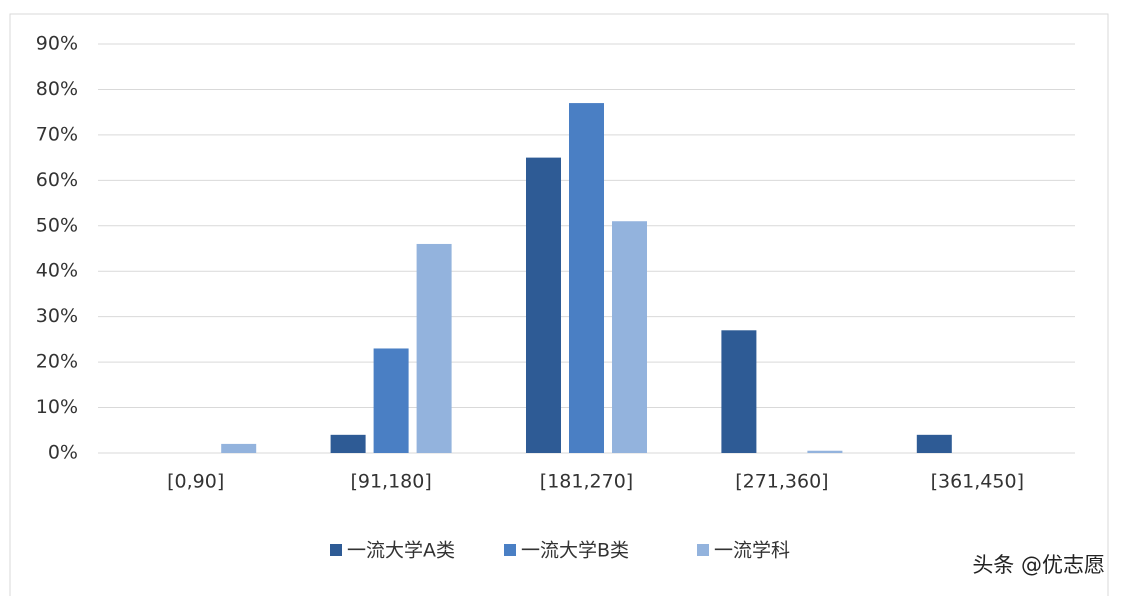 Image resolution: width=1122 pixels, height=596 pixels. What do you see at coordinates (586, 482) in the screenshot?
I see `x-tick-label: [181,270]` at bounding box center [586, 482].